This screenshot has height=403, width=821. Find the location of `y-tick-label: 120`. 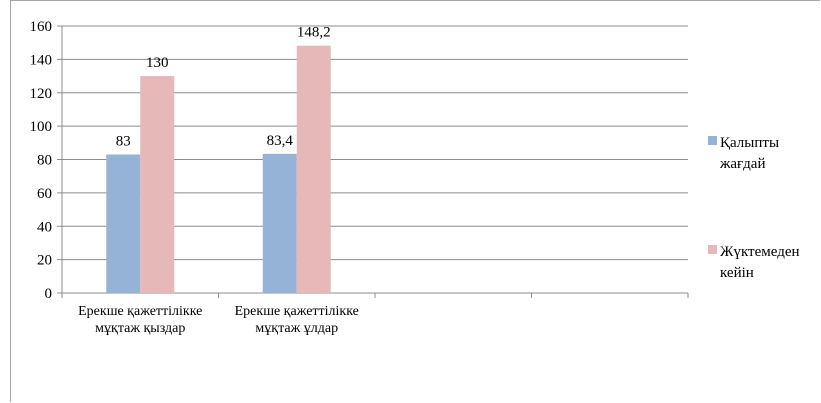

y-tick-label: 120 is located at coordinates (41, 94).